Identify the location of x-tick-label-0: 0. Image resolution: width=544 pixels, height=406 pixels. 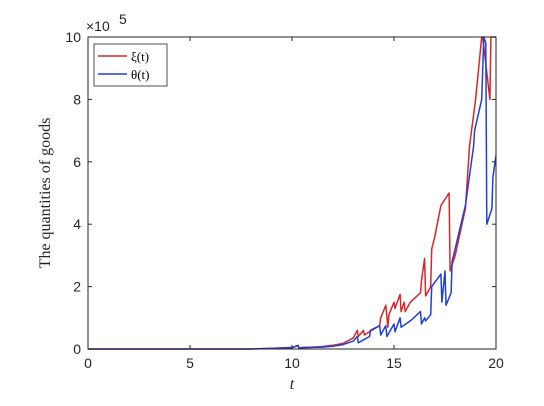
(88, 363).